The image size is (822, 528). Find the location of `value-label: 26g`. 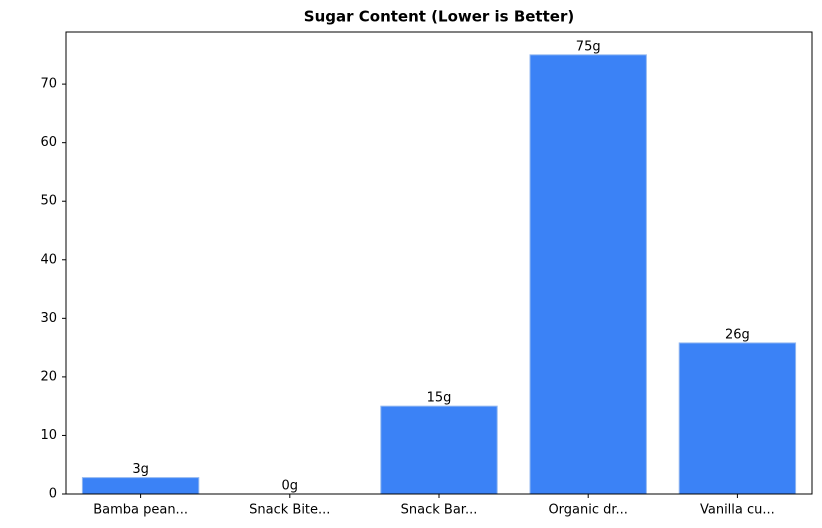

value-label: 26g is located at coordinates (737, 334).